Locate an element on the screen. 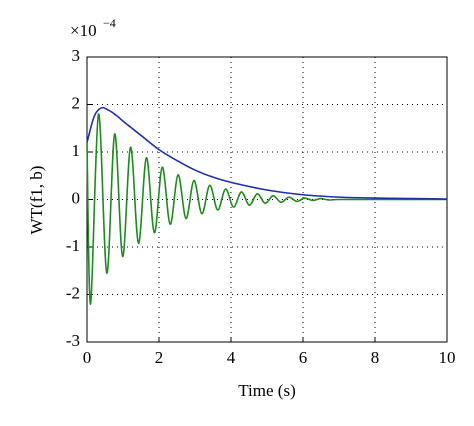  y-tick-label: 0 is located at coordinates (76, 197).